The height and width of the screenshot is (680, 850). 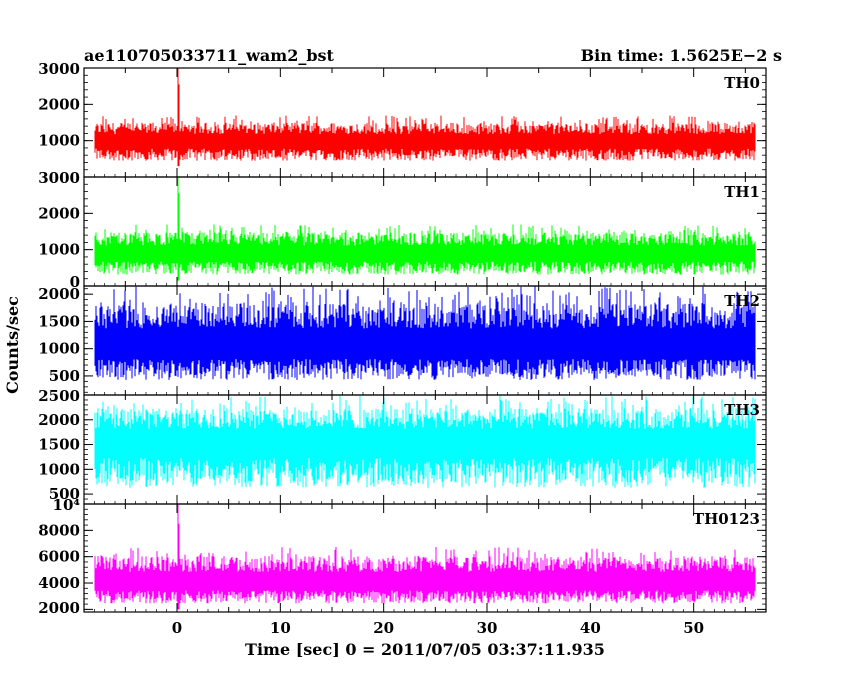 I want to click on series-th0, so click(x=425, y=117).